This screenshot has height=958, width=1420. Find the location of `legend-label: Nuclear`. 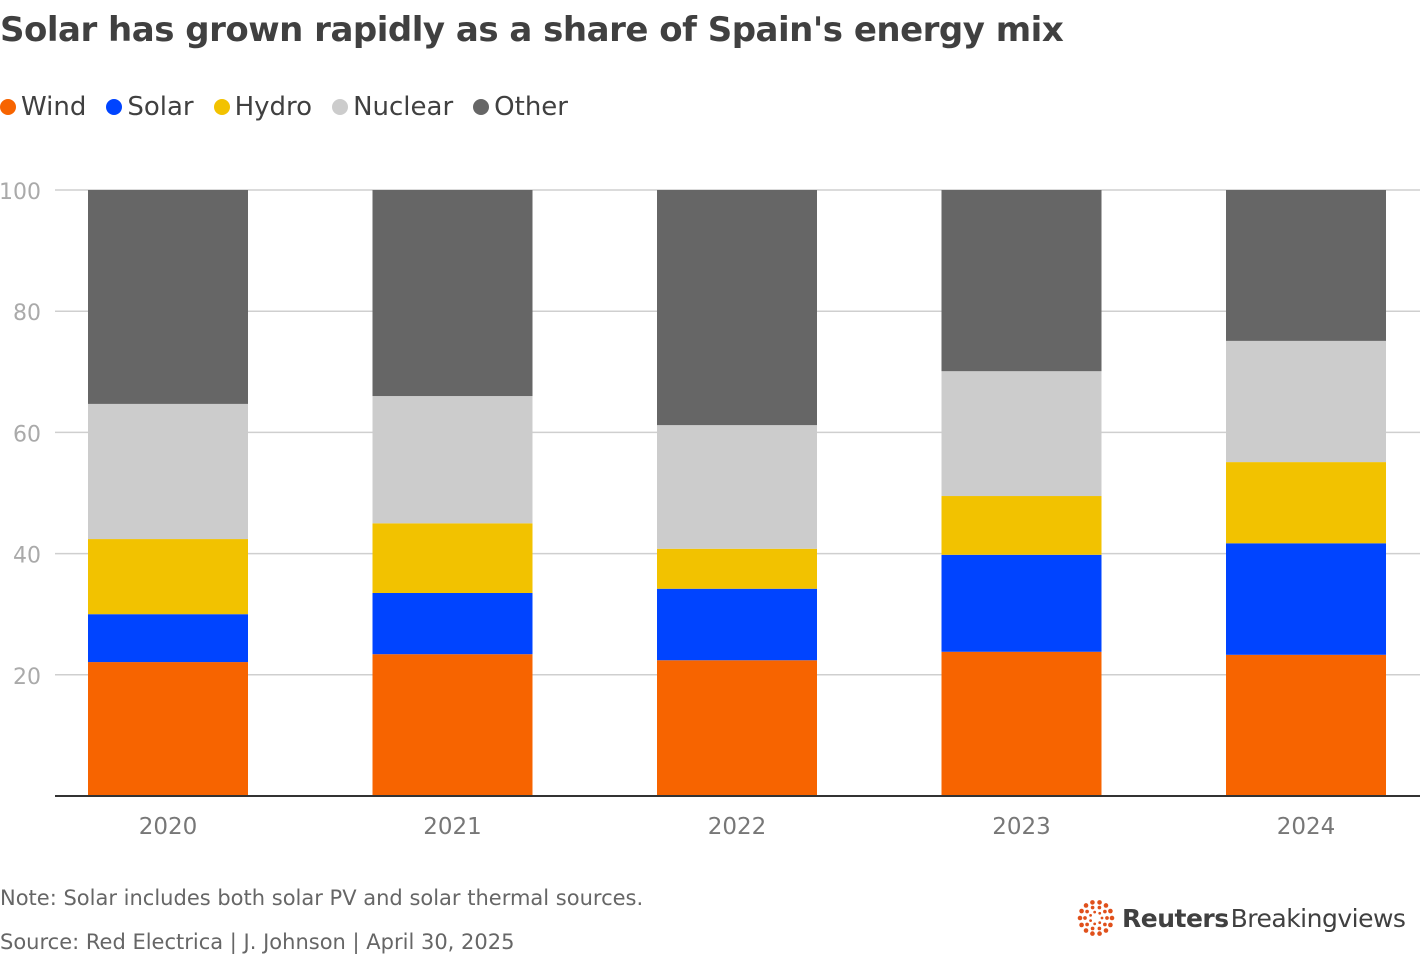

legend-label: Nuclear is located at coordinates (403, 107).